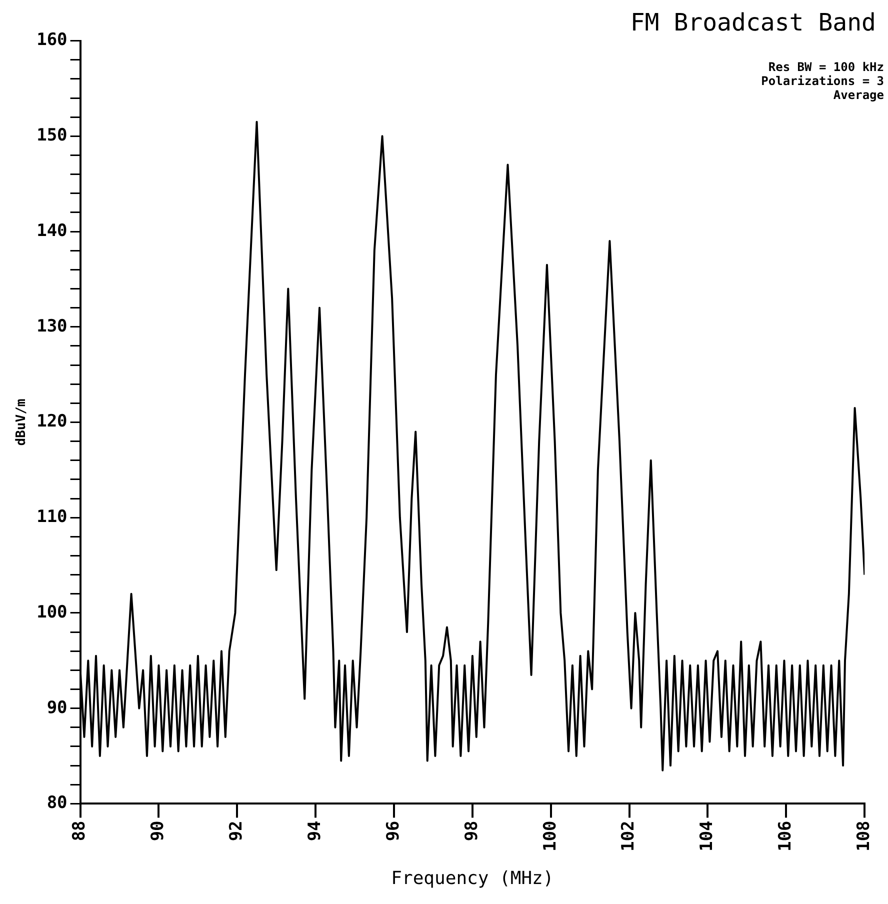 Image resolution: width=888 pixels, height=904 pixels. Describe the element at coordinates (786, 836) in the screenshot. I see `x-tick-label: 106` at that location.